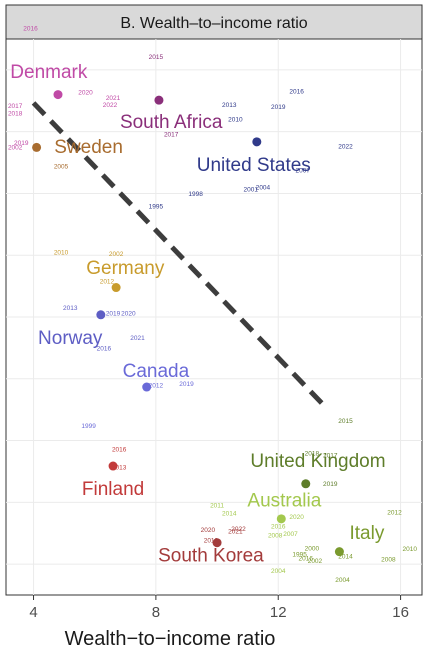 This screenshot has width=440, height=662. I want to click on country-label: South Africa, so click(171, 122).